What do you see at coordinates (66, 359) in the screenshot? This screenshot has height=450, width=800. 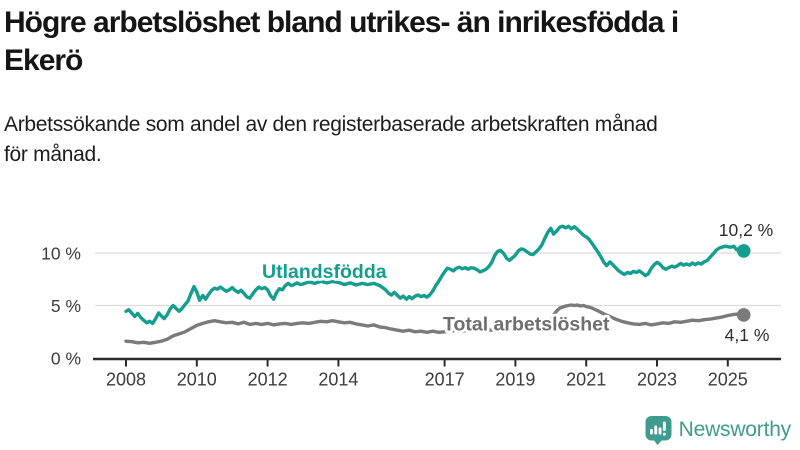 I see `y-axis-tick-label: 0 %` at bounding box center [66, 359].